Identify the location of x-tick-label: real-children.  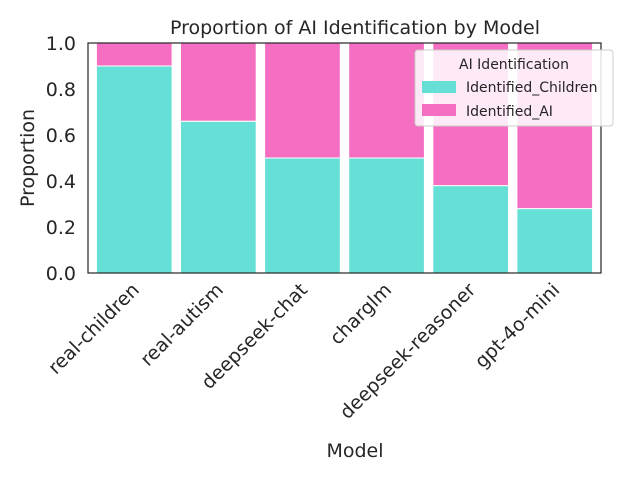
(94, 329).